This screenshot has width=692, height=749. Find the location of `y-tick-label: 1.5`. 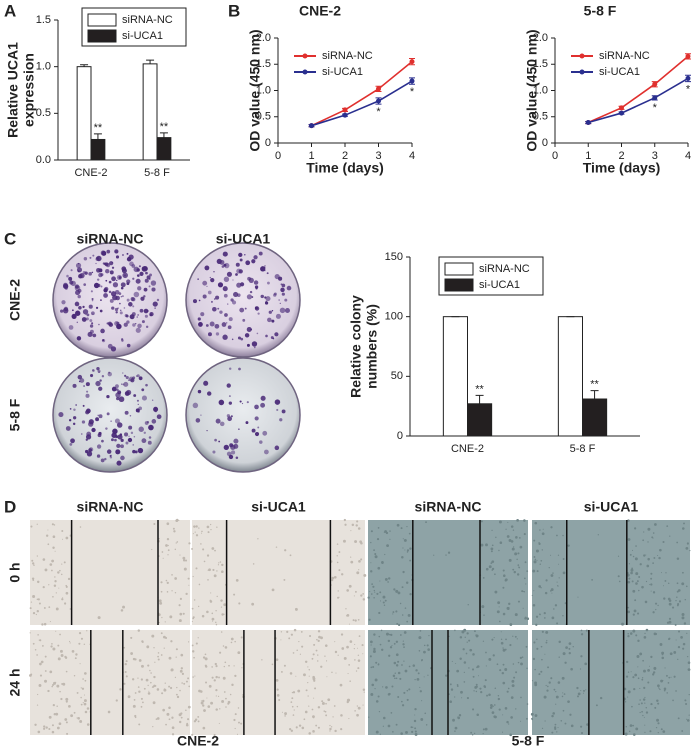

y-tick-label: 1.5 is located at coordinates (263, 64).